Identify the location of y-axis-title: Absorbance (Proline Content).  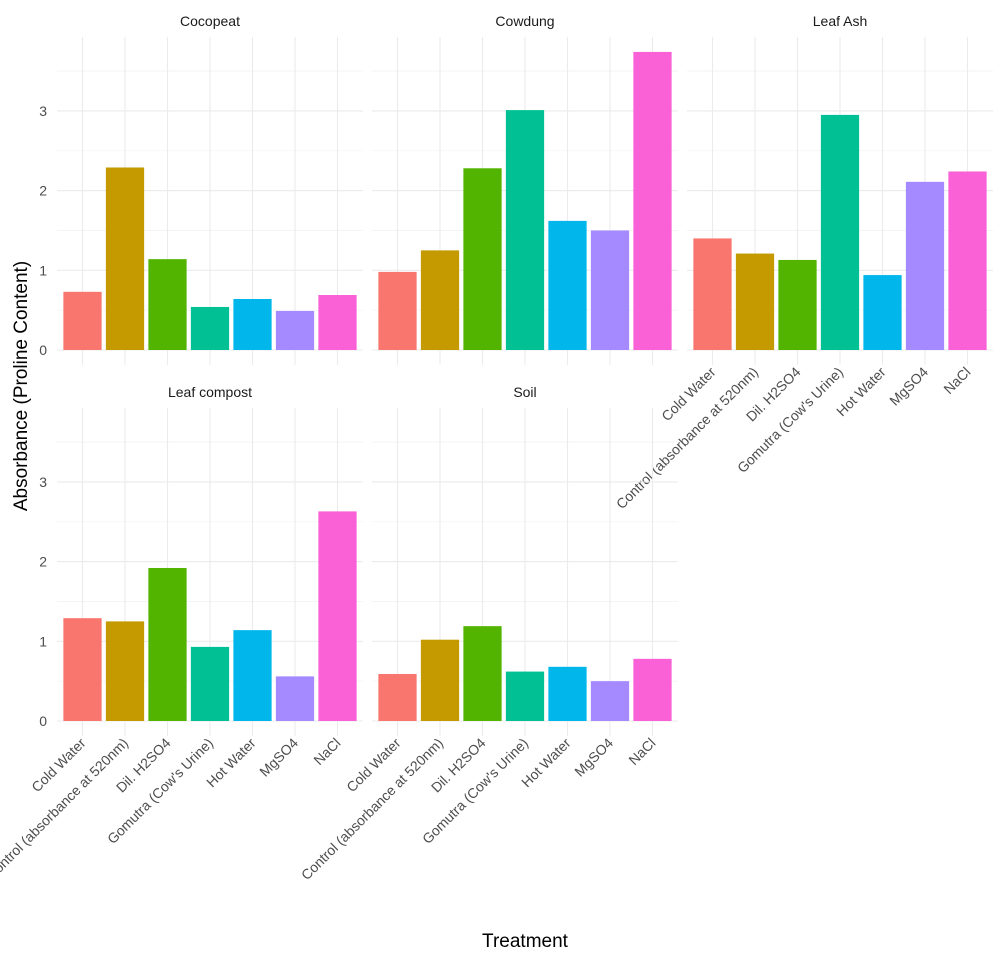
(21, 386).